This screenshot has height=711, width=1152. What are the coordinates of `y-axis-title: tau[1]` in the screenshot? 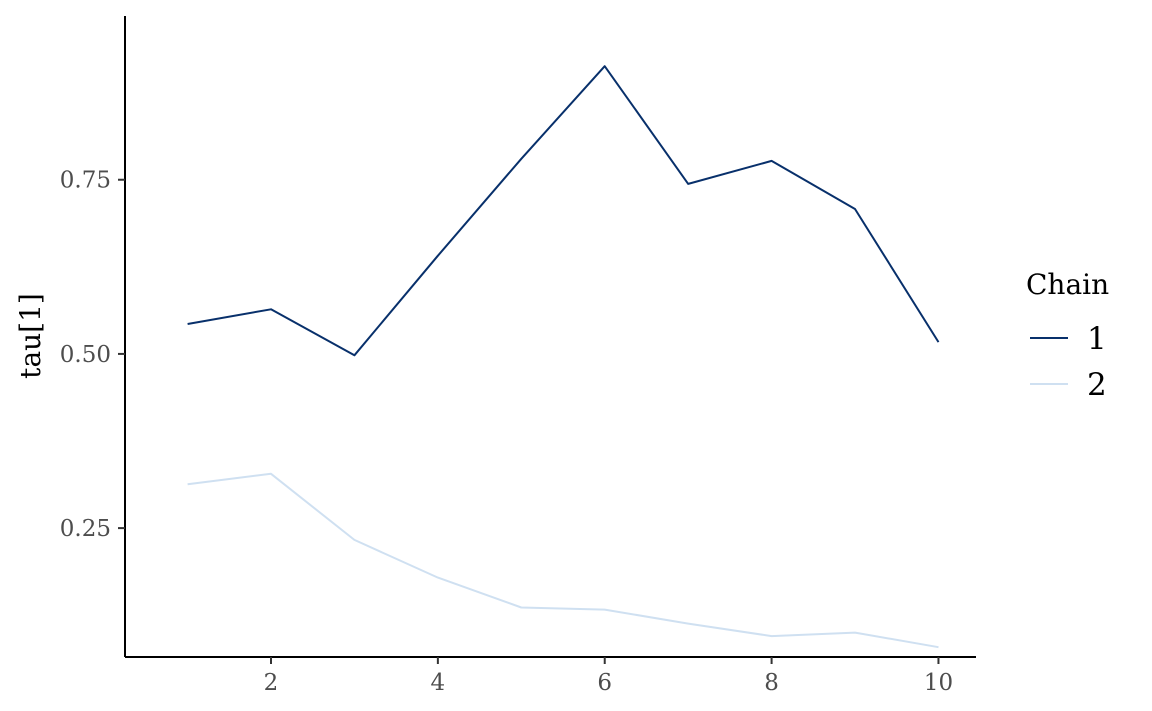 It's located at (30, 336).